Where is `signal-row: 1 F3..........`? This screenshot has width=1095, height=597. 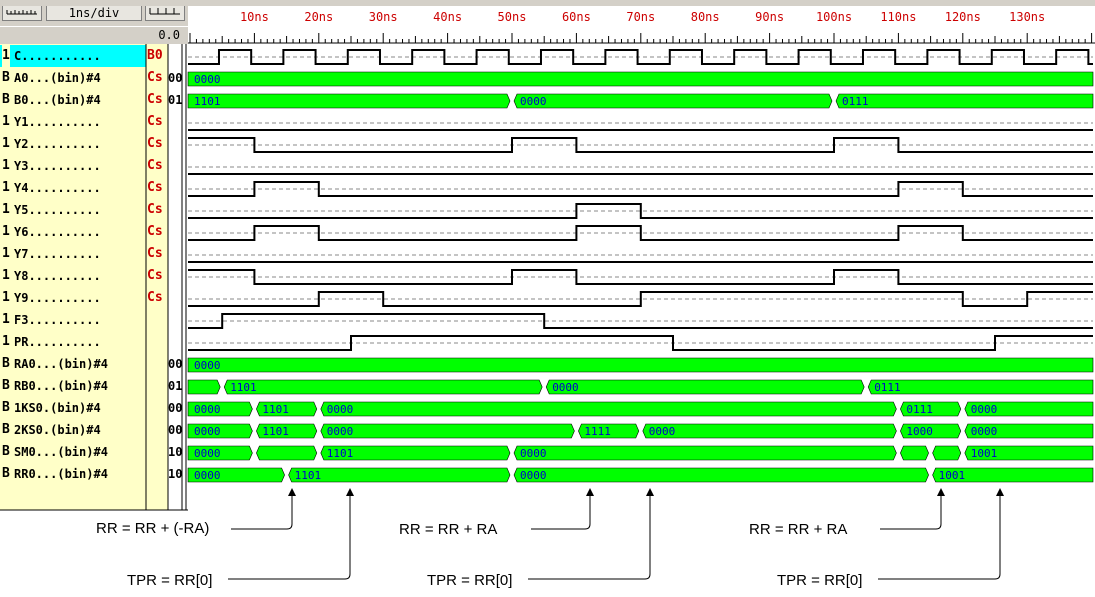 signal-row: 1 F3.......... is located at coordinates (73, 320).